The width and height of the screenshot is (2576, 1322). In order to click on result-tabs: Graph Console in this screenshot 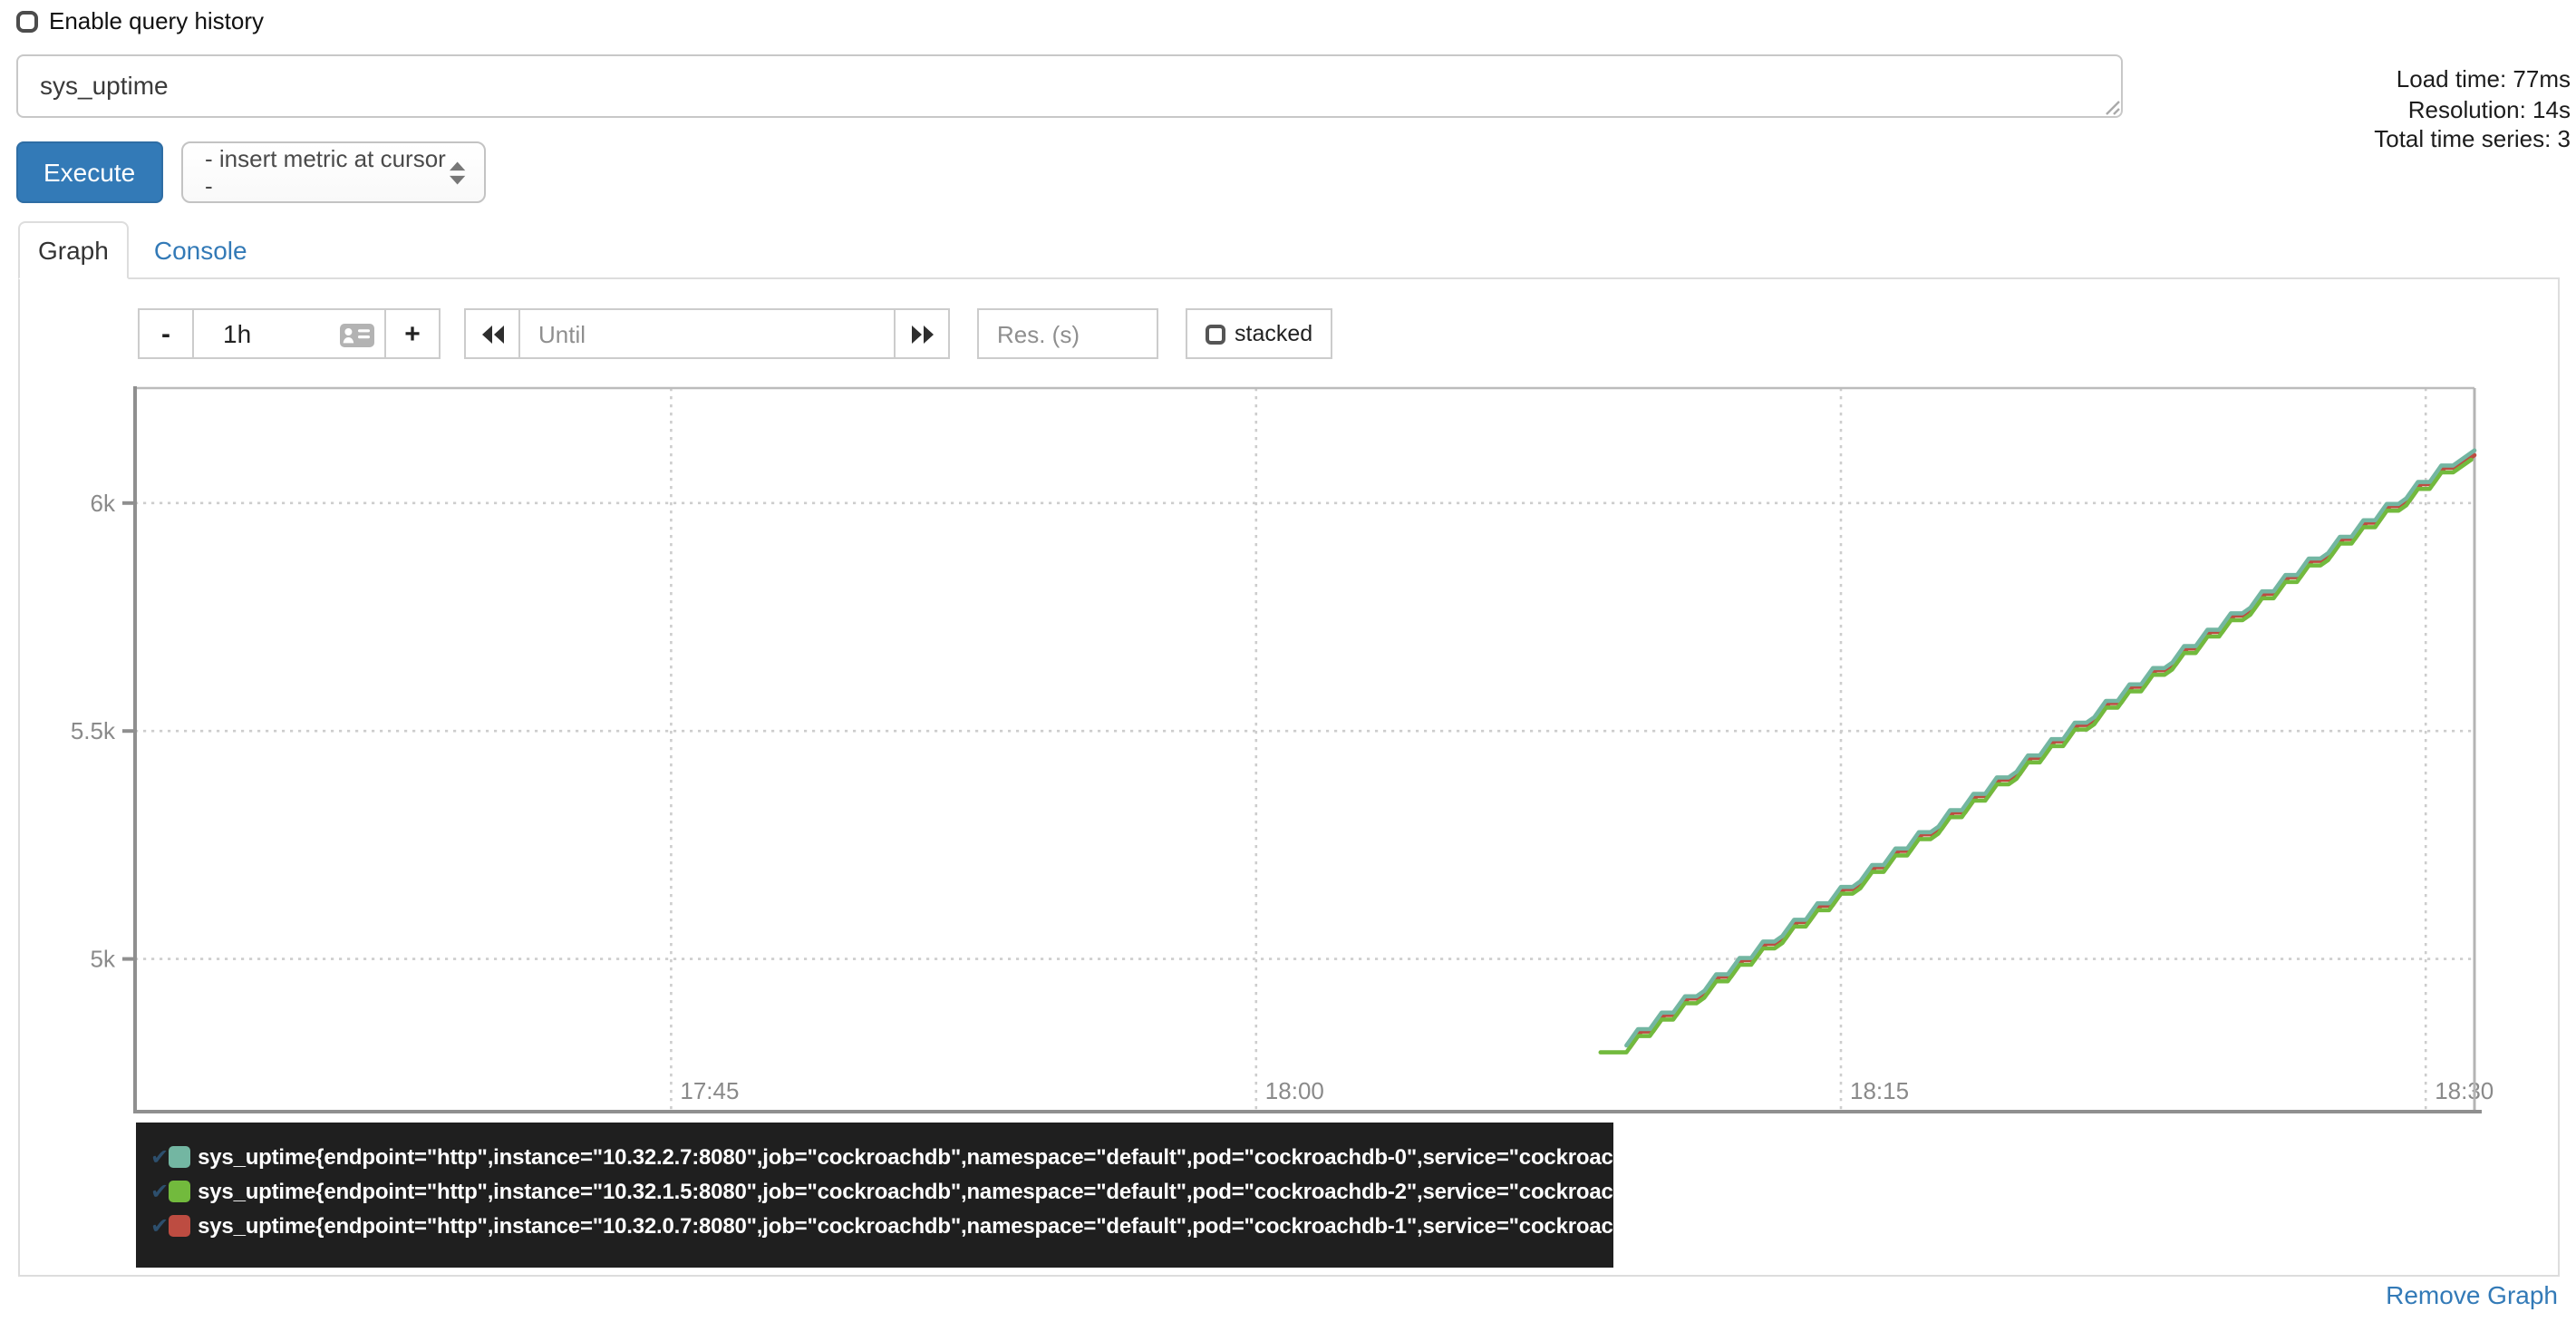, I will do `click(1289, 250)`.